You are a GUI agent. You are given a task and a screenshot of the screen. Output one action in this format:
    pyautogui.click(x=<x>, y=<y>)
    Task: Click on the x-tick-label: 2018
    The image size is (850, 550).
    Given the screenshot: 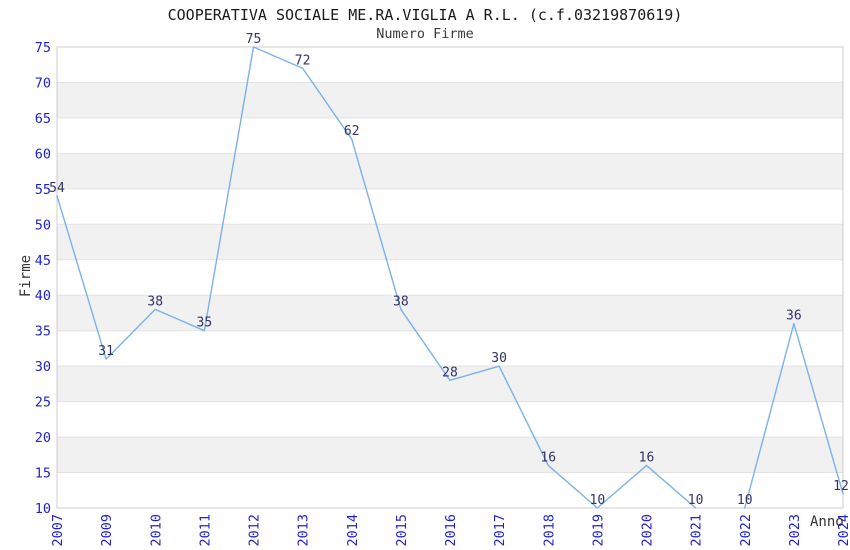 What is the action you would take?
    pyautogui.click(x=549, y=530)
    